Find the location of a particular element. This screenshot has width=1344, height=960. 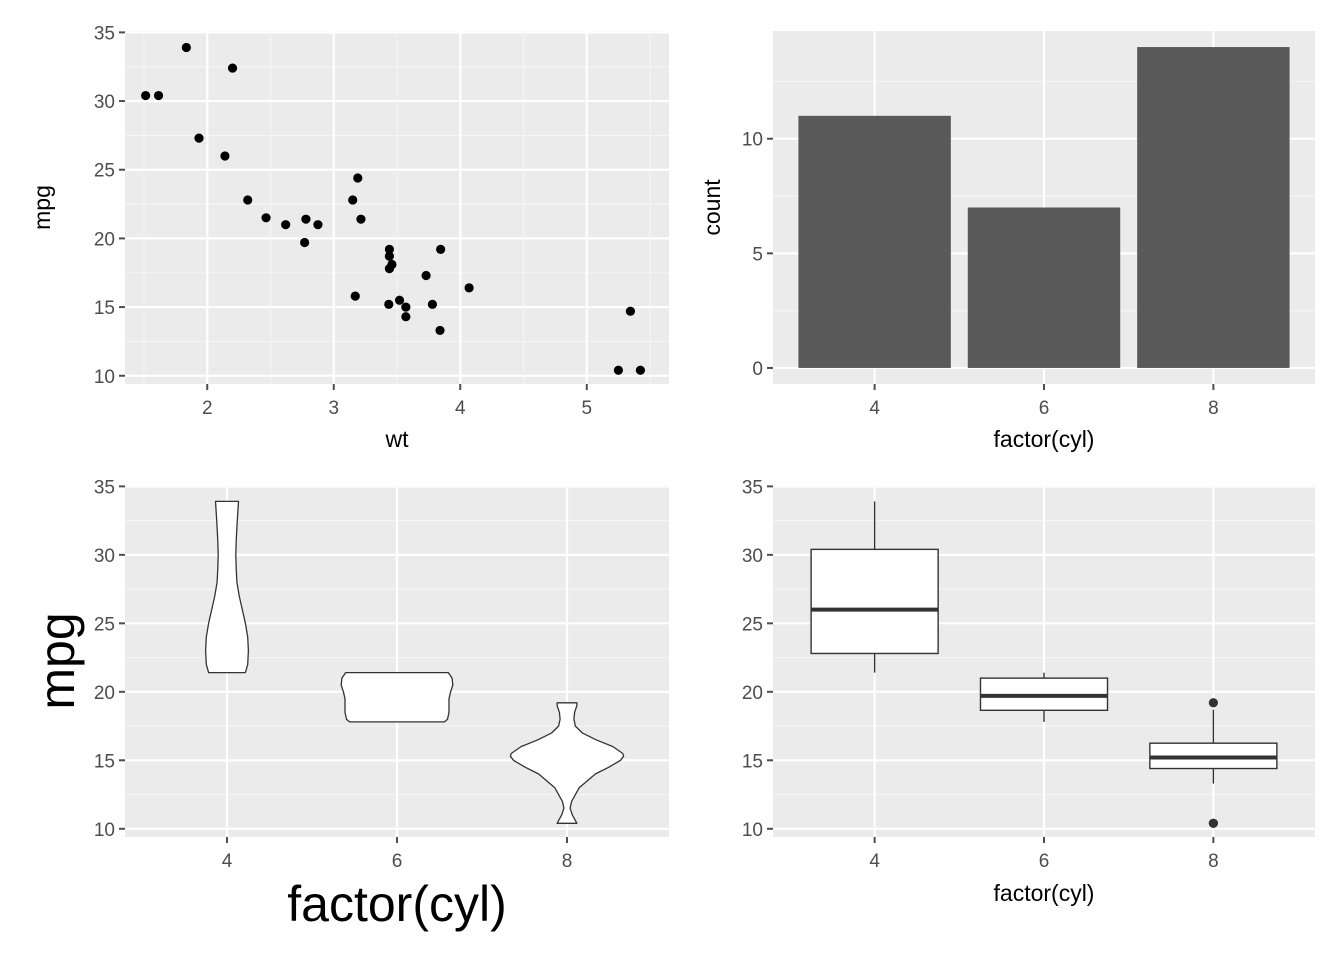

x-tick-label: 3 is located at coordinates (333, 408).